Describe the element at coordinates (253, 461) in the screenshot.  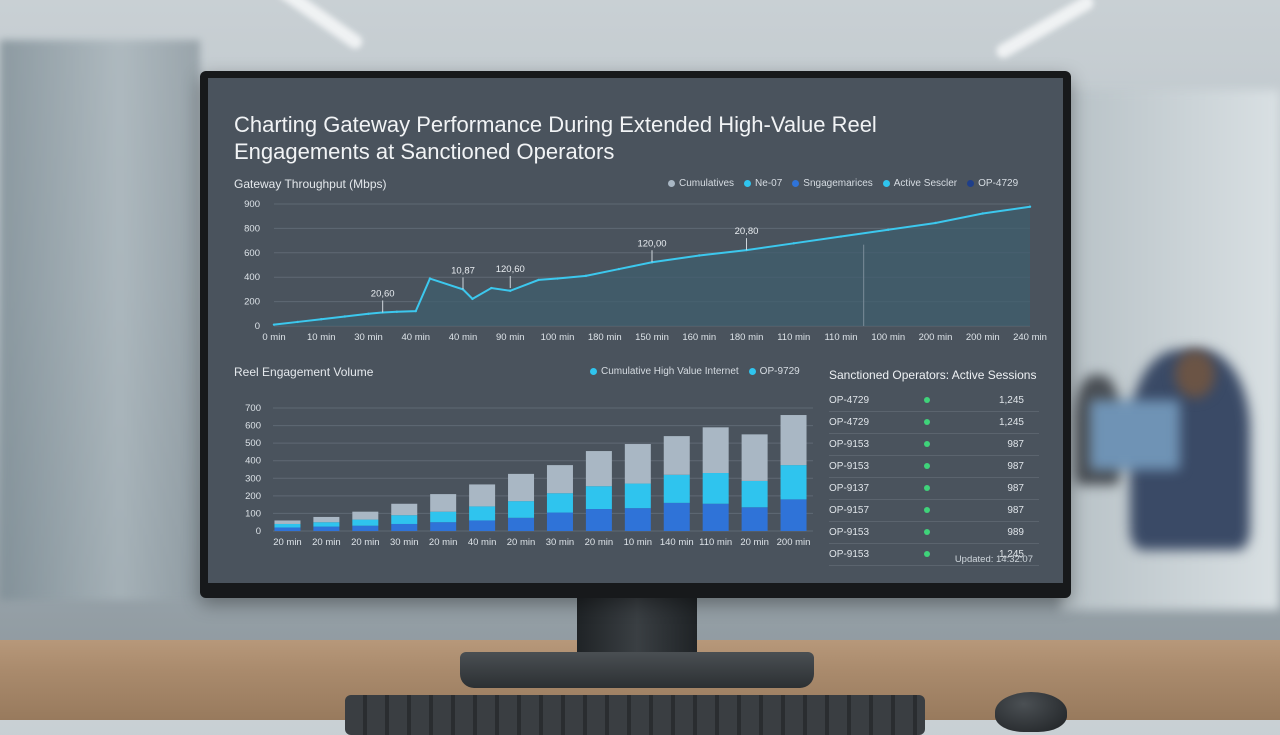
I see `y-tick-label: 400` at that location.